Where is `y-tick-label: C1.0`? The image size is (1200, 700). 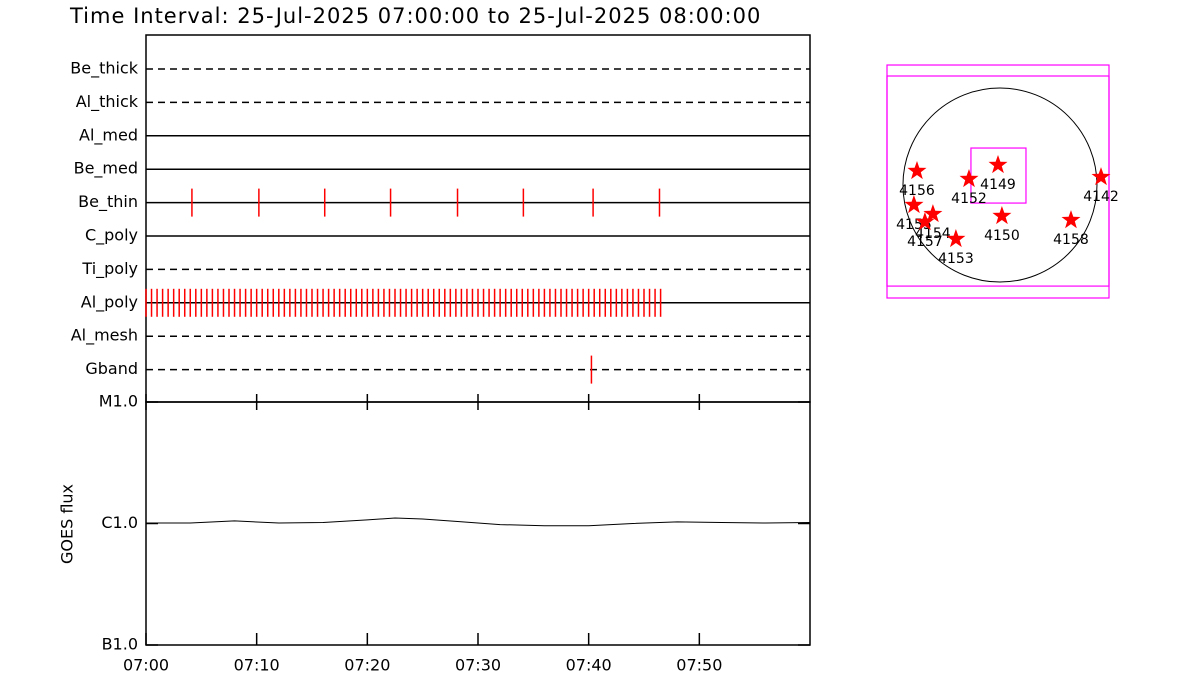
y-tick-label: C1.0 is located at coordinates (119, 522).